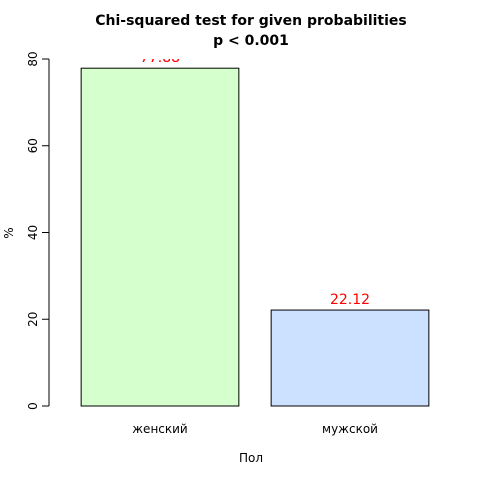 The width and height of the screenshot is (480, 485). What do you see at coordinates (33, 58) in the screenshot?
I see `y-tick-label-80: 80` at bounding box center [33, 58].